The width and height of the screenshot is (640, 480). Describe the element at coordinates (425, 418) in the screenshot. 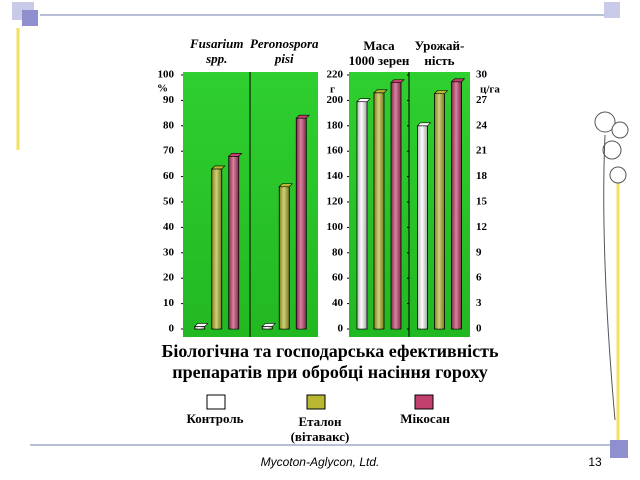

I see `legend-label: Мікосан` at that location.